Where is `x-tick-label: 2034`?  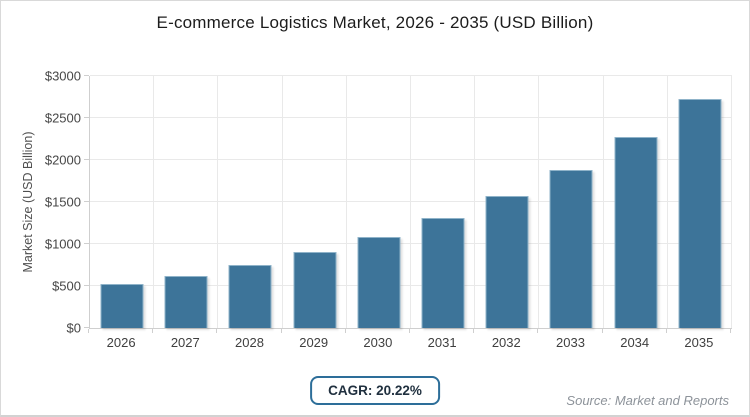 x-tick-label: 2034 is located at coordinates (635, 342).